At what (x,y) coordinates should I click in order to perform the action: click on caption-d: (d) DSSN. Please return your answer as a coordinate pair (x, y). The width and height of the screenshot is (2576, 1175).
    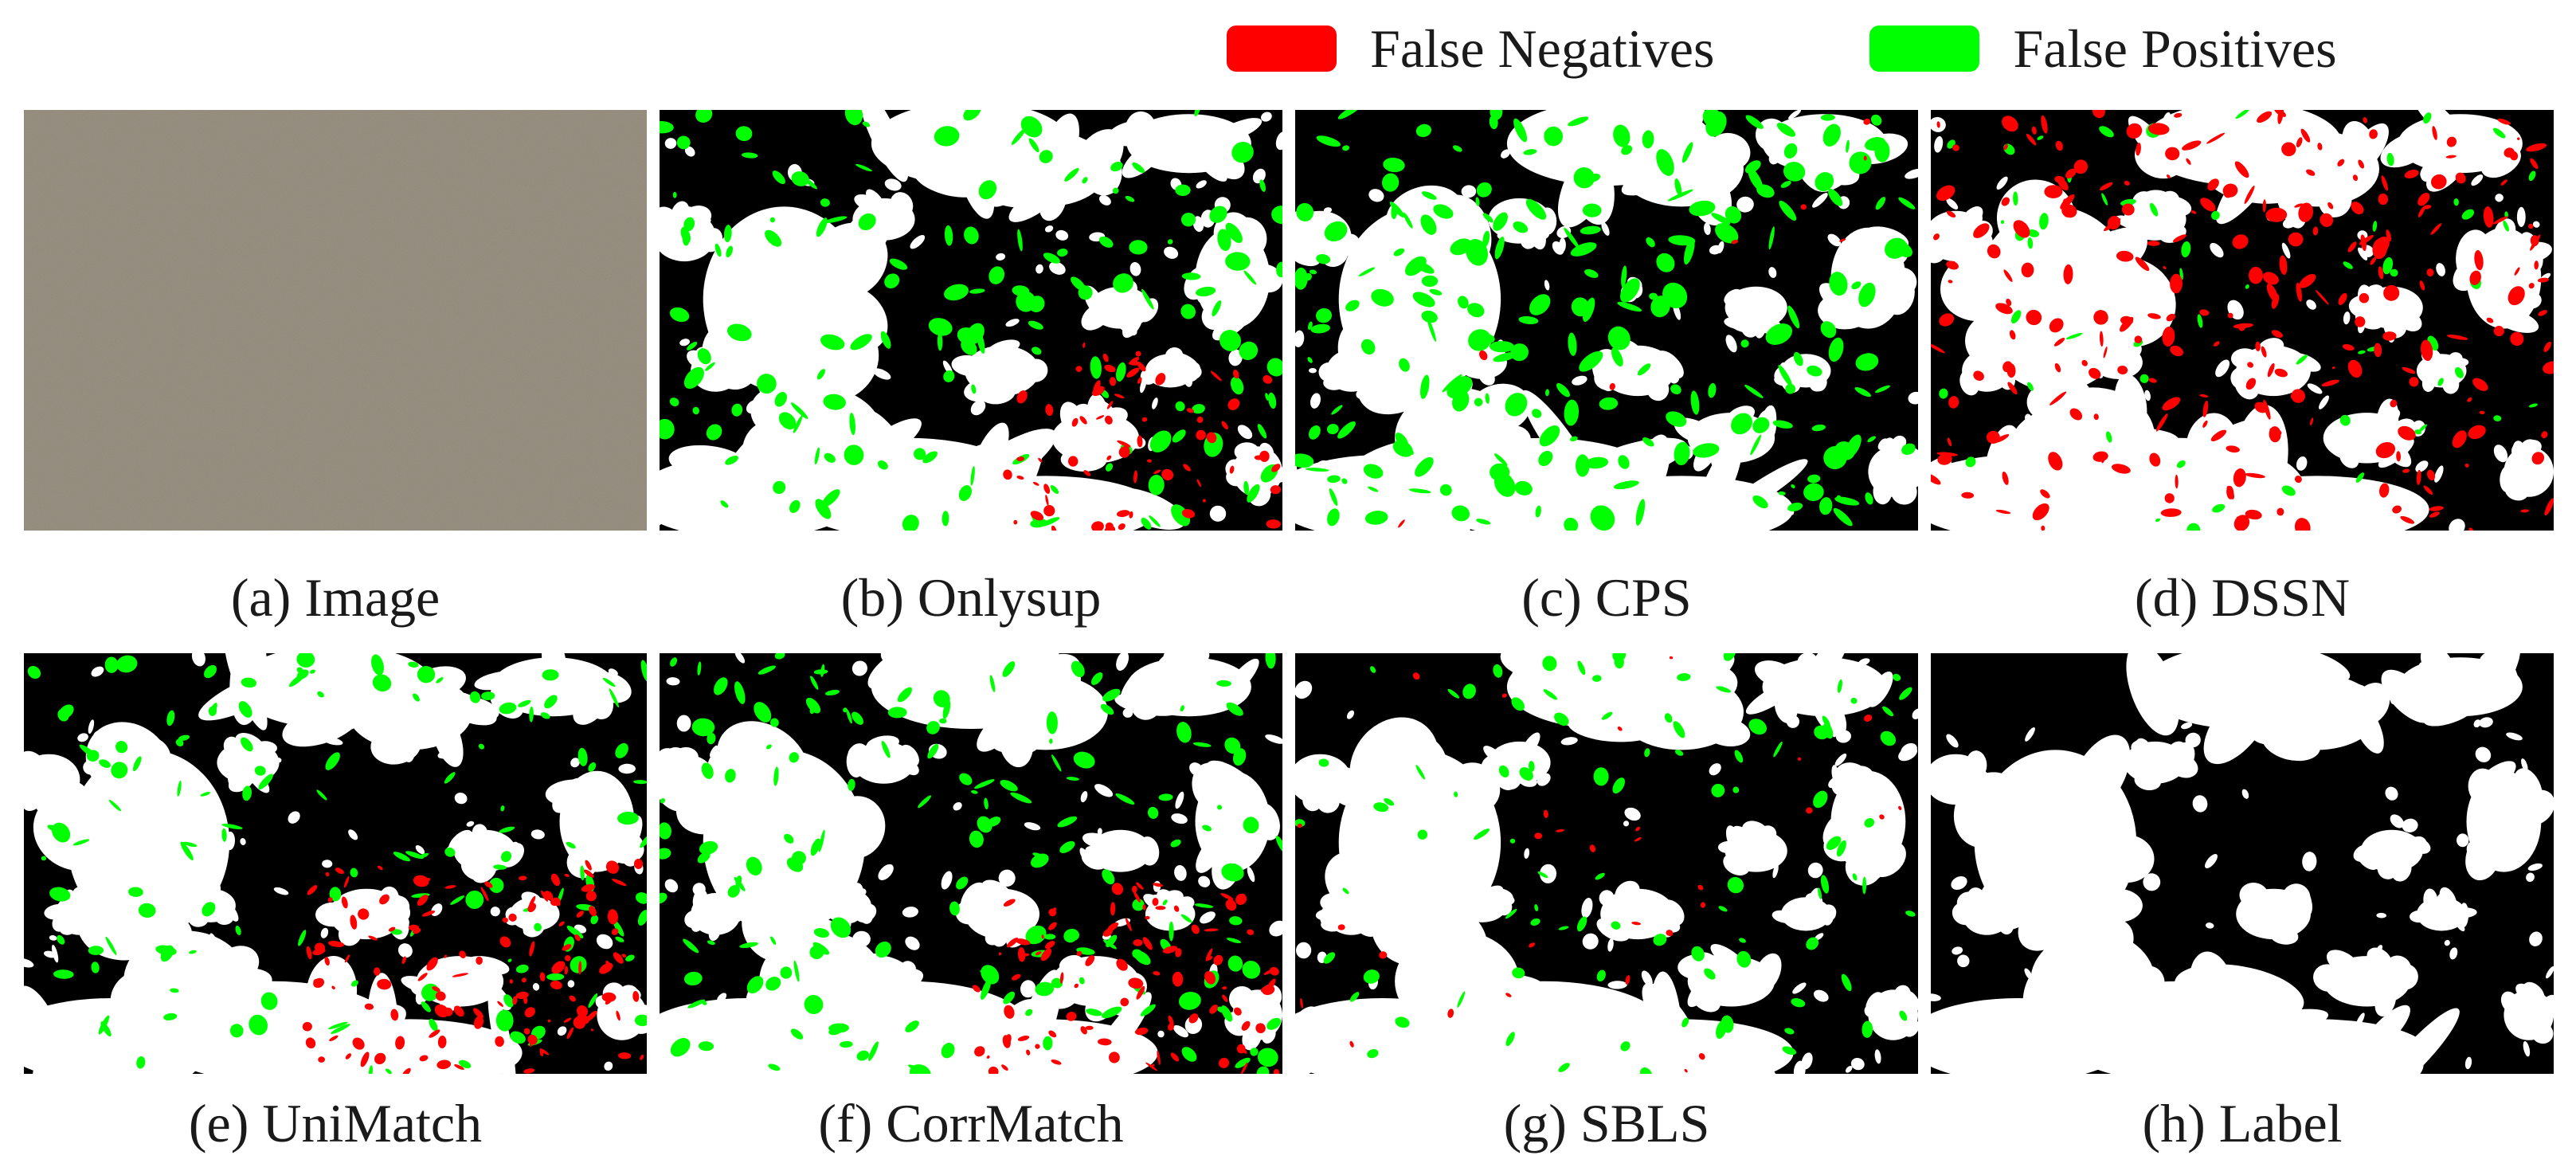
    Looking at the image, I should click on (2242, 597).